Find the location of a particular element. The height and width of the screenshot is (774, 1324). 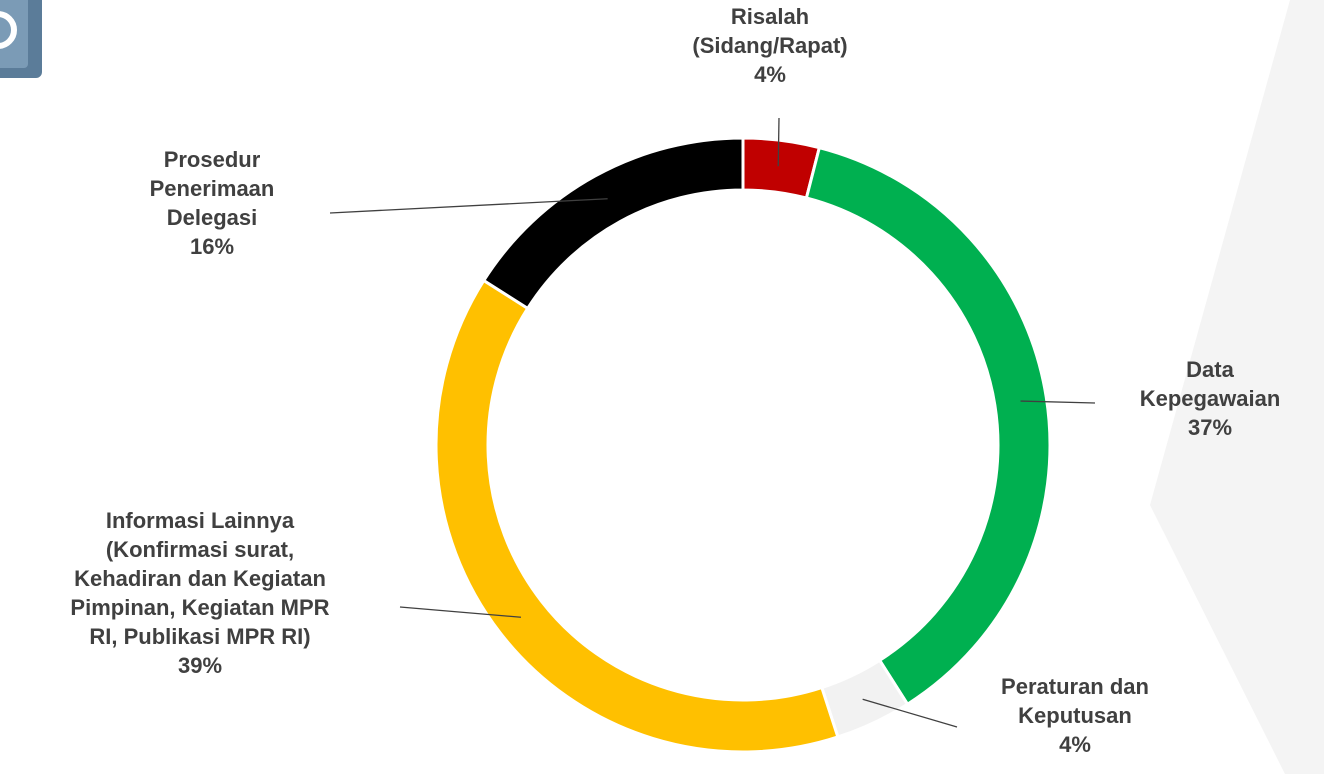

category-label: Prosedur Penerimaan Delegasi is located at coordinates (212, 188).